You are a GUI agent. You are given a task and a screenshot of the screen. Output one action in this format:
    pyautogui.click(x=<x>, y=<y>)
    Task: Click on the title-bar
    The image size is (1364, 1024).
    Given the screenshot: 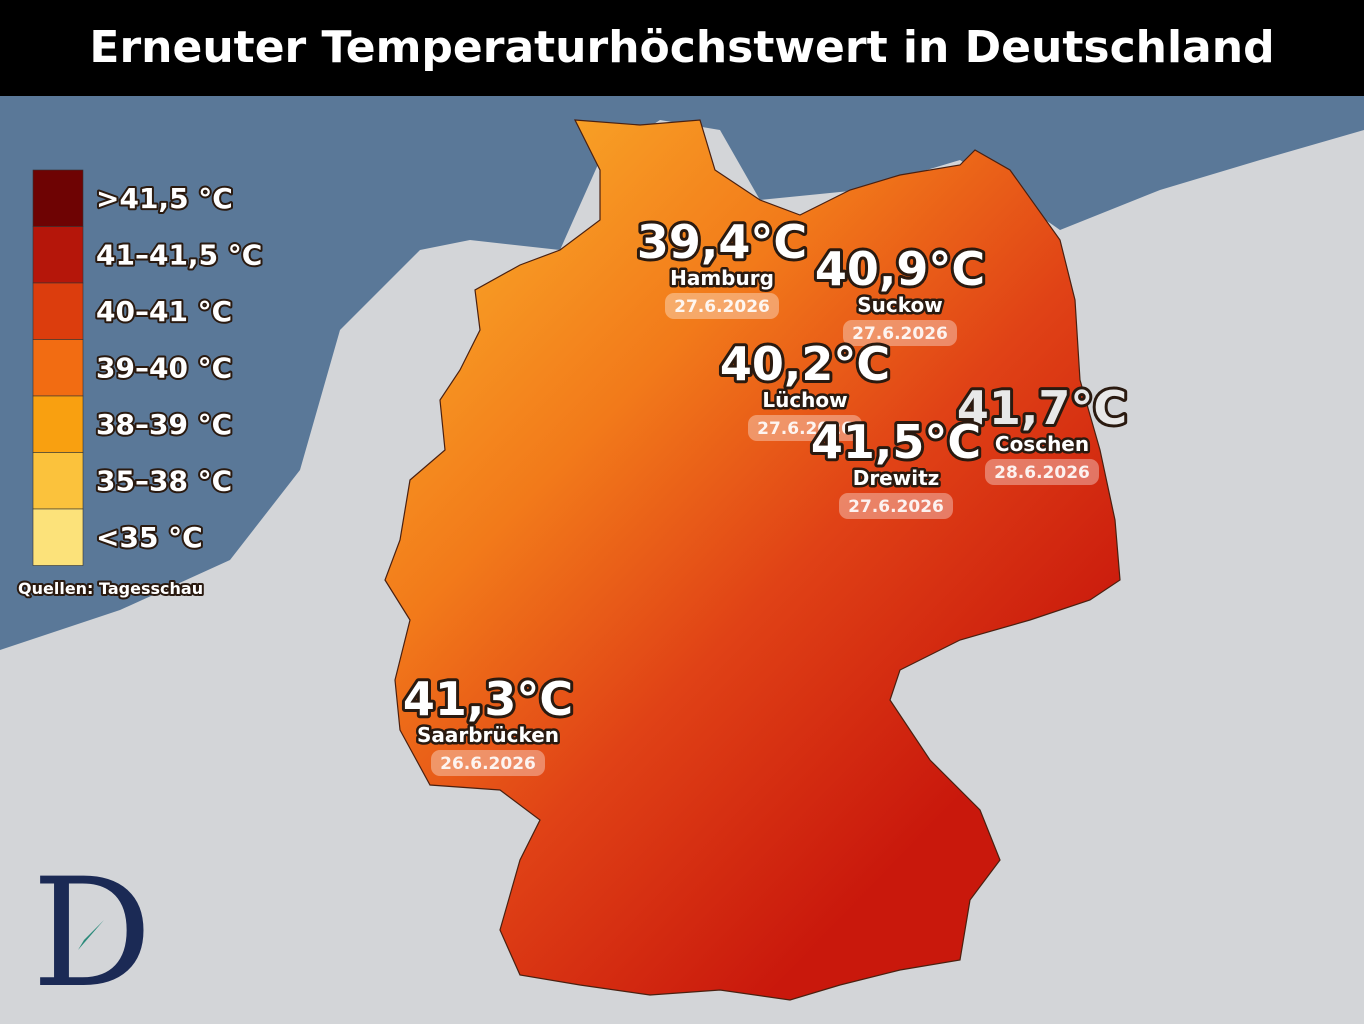 What is the action you would take?
    pyautogui.click(x=682, y=48)
    